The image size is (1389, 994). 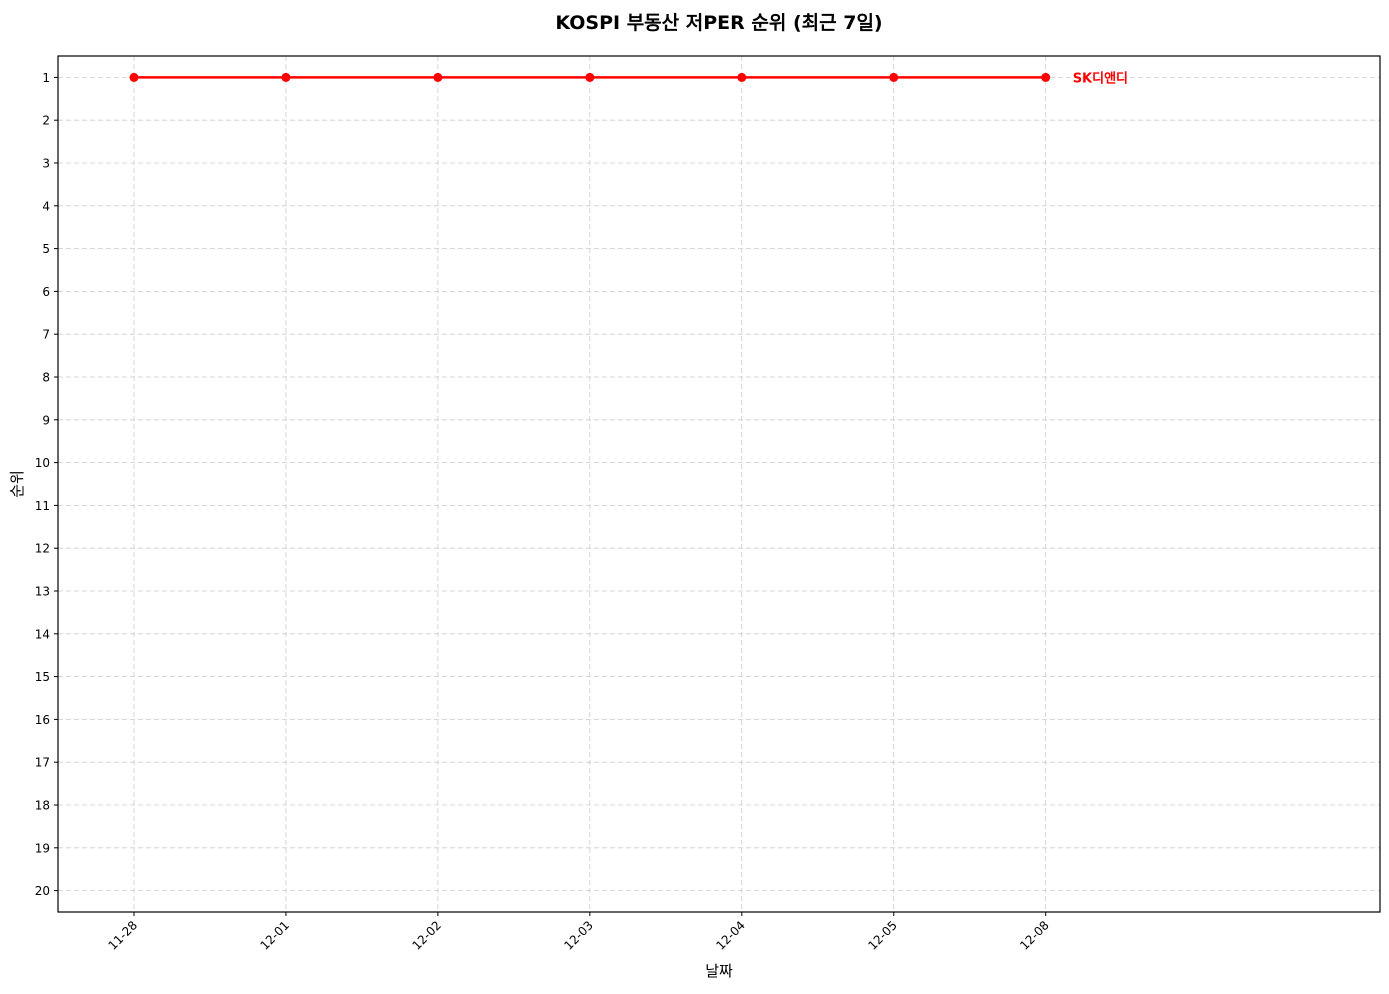 I want to click on y-tick-label: 17, so click(x=42, y=763).